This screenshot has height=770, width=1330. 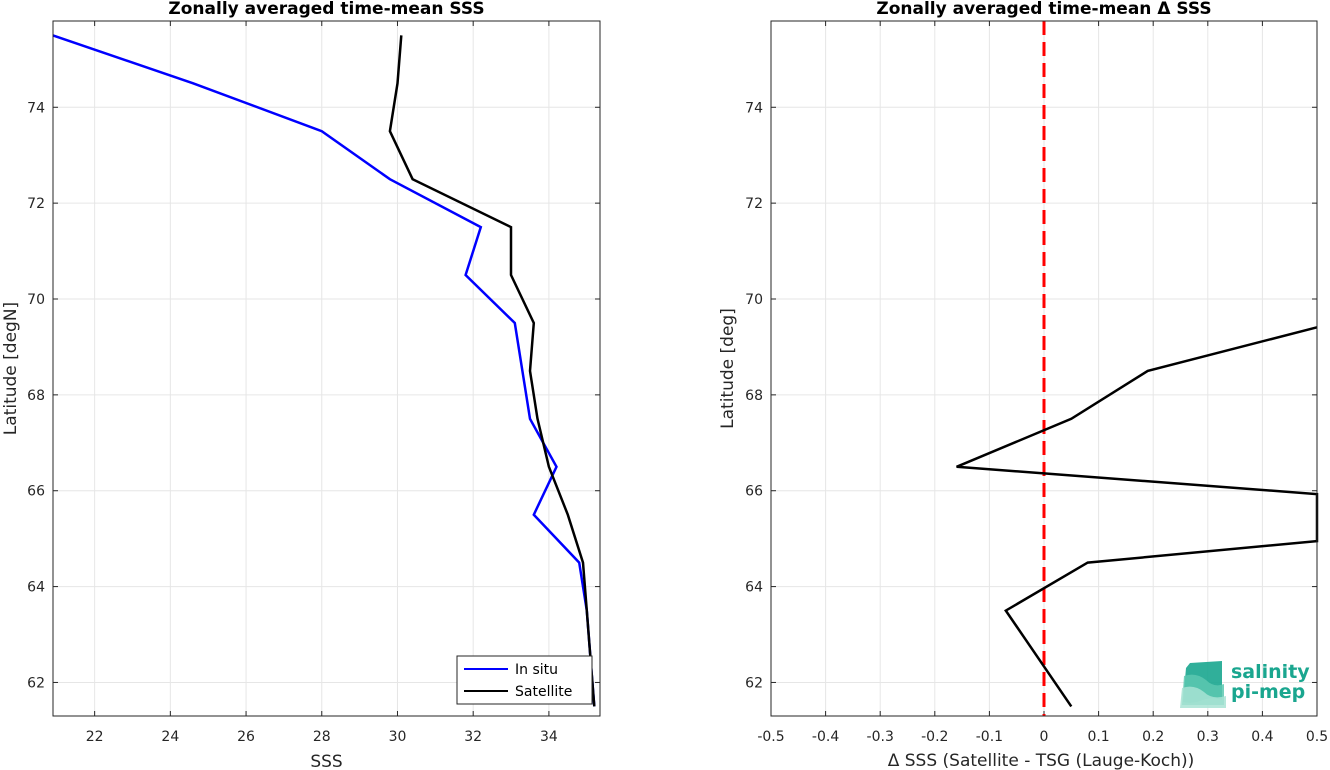 What do you see at coordinates (1044, 737) in the screenshot?
I see `delta-x-tick-label: 0` at bounding box center [1044, 737].